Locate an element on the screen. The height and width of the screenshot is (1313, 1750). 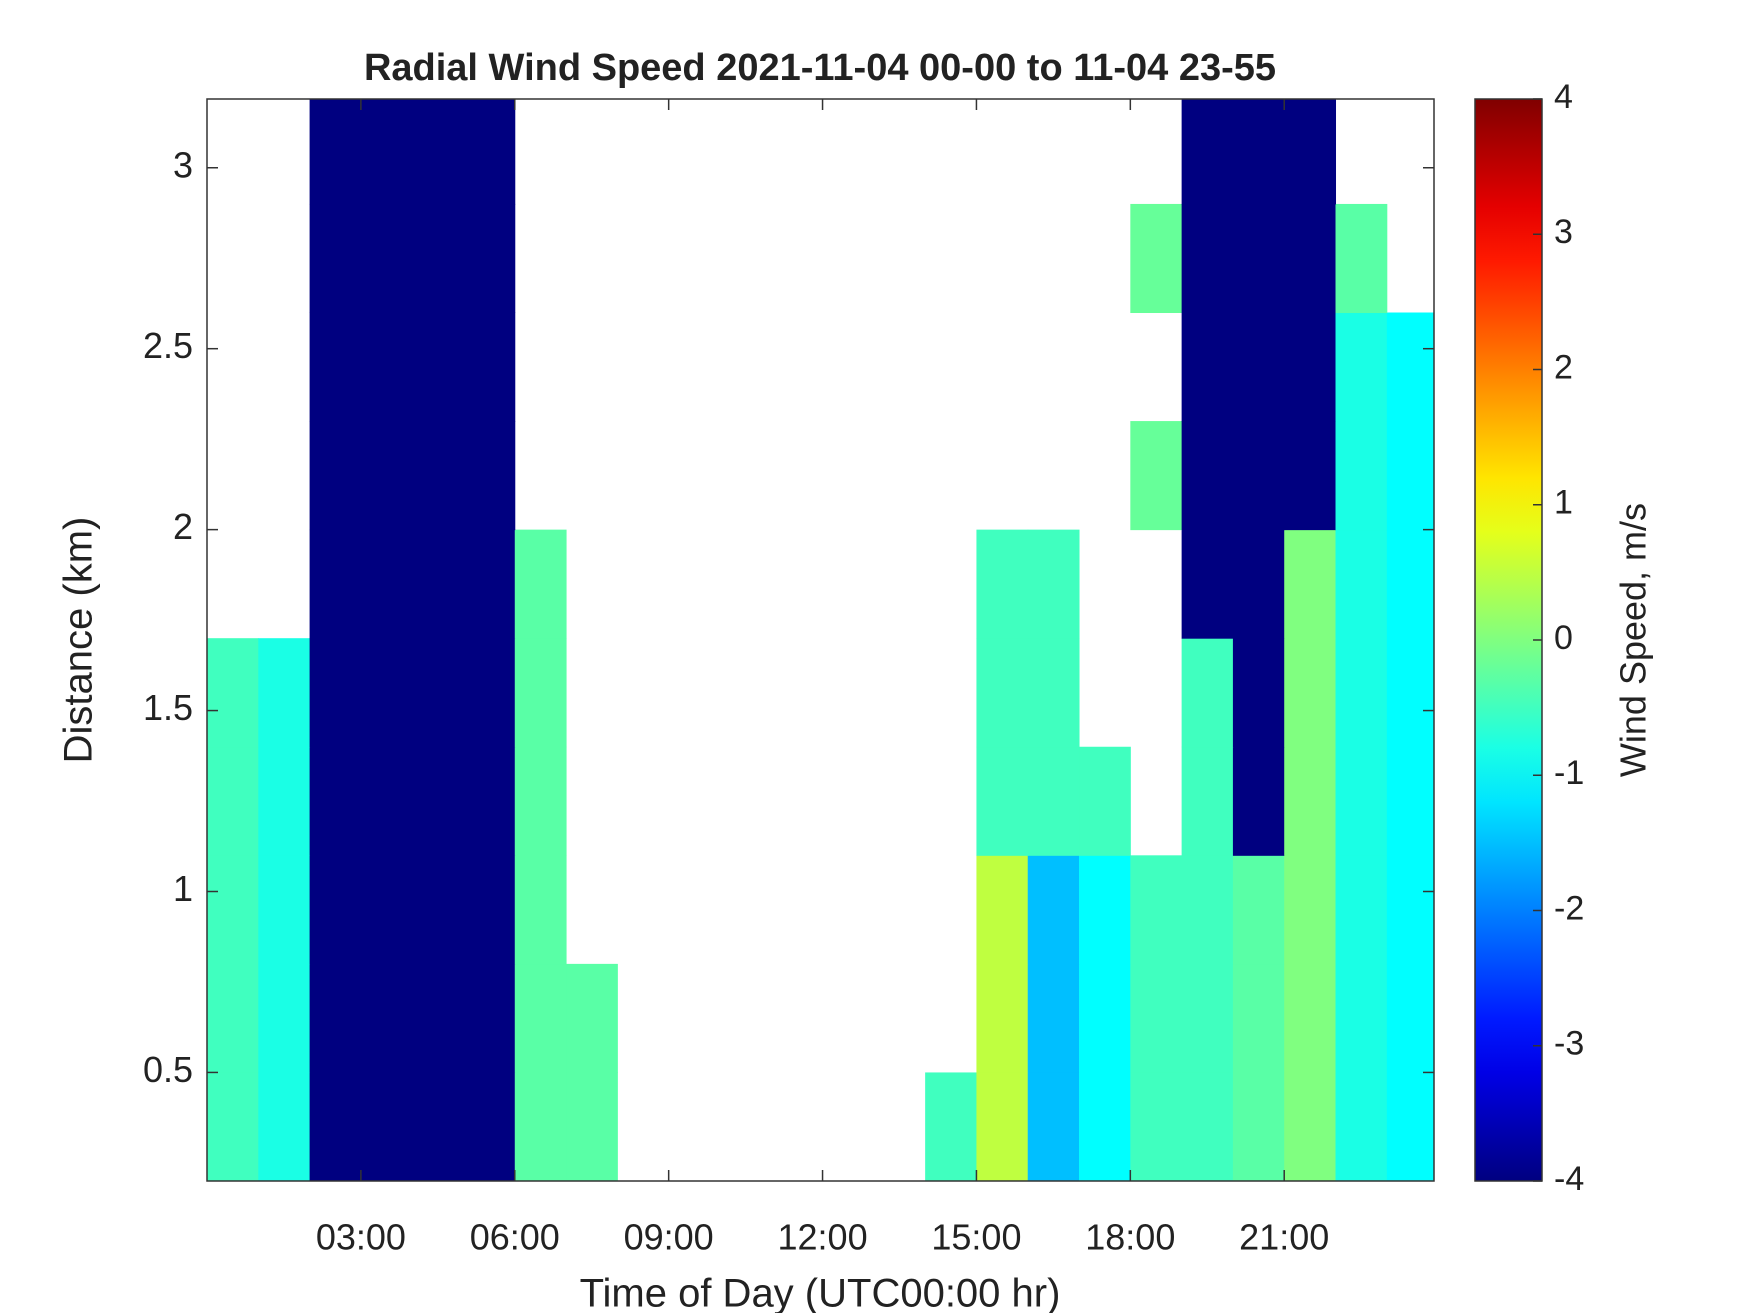
colorbar-tick-label: 2 is located at coordinates (1563, 367).